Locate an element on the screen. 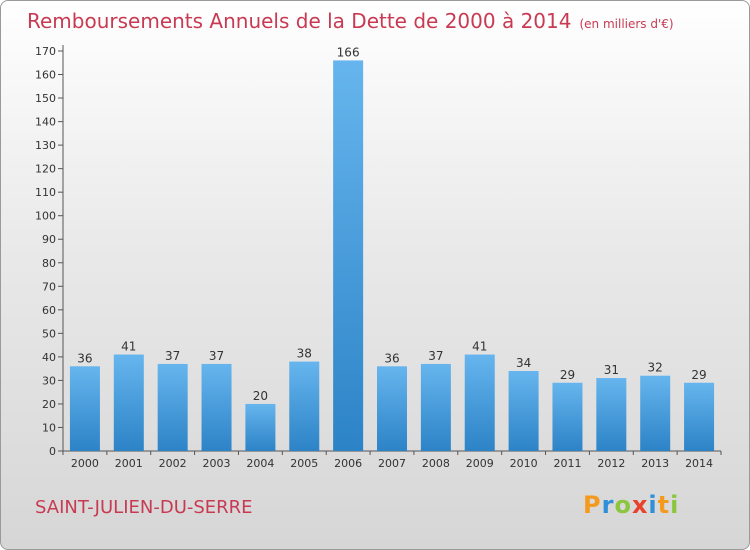 The height and width of the screenshot is (550, 750). x-tick-label: 2008 is located at coordinates (436, 463).